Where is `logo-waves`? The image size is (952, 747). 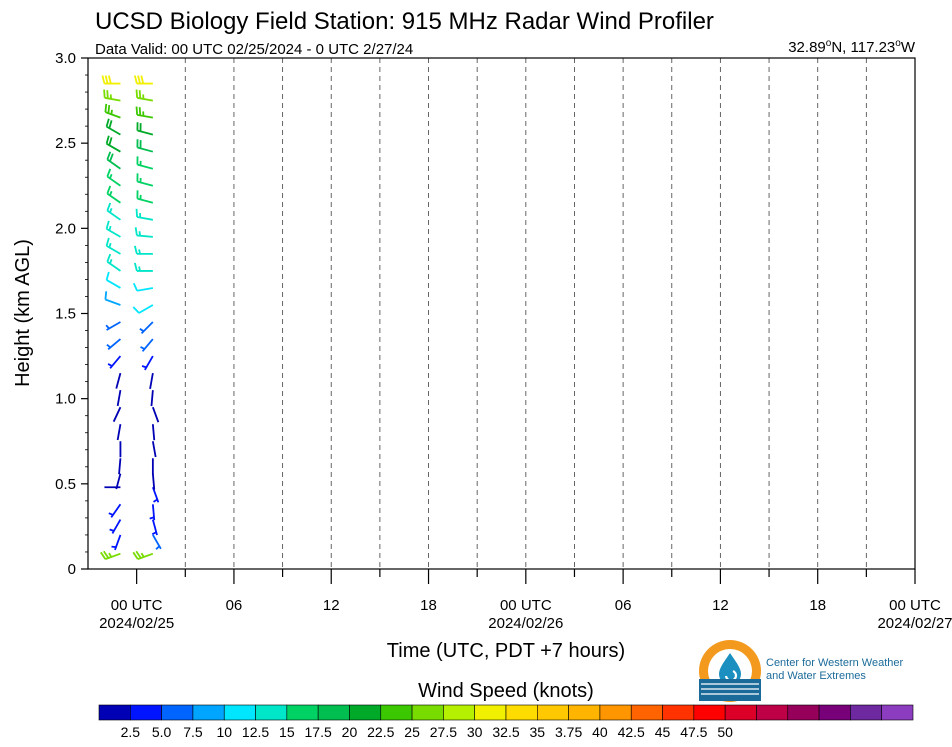 logo-waves is located at coordinates (730, 690).